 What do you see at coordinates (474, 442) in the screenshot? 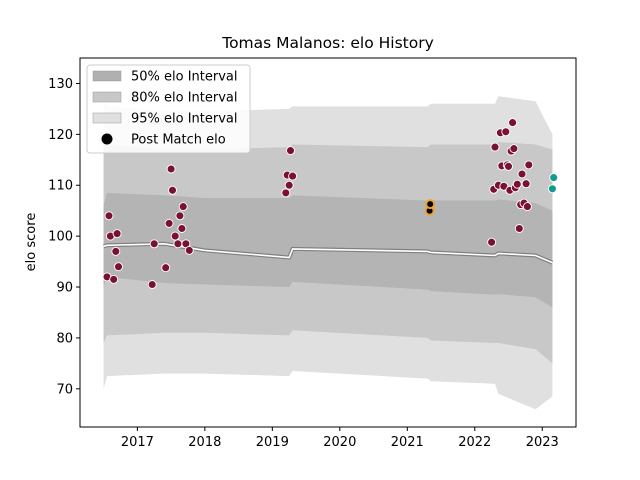
I see `x-tick-label: 2022` at bounding box center [474, 442].